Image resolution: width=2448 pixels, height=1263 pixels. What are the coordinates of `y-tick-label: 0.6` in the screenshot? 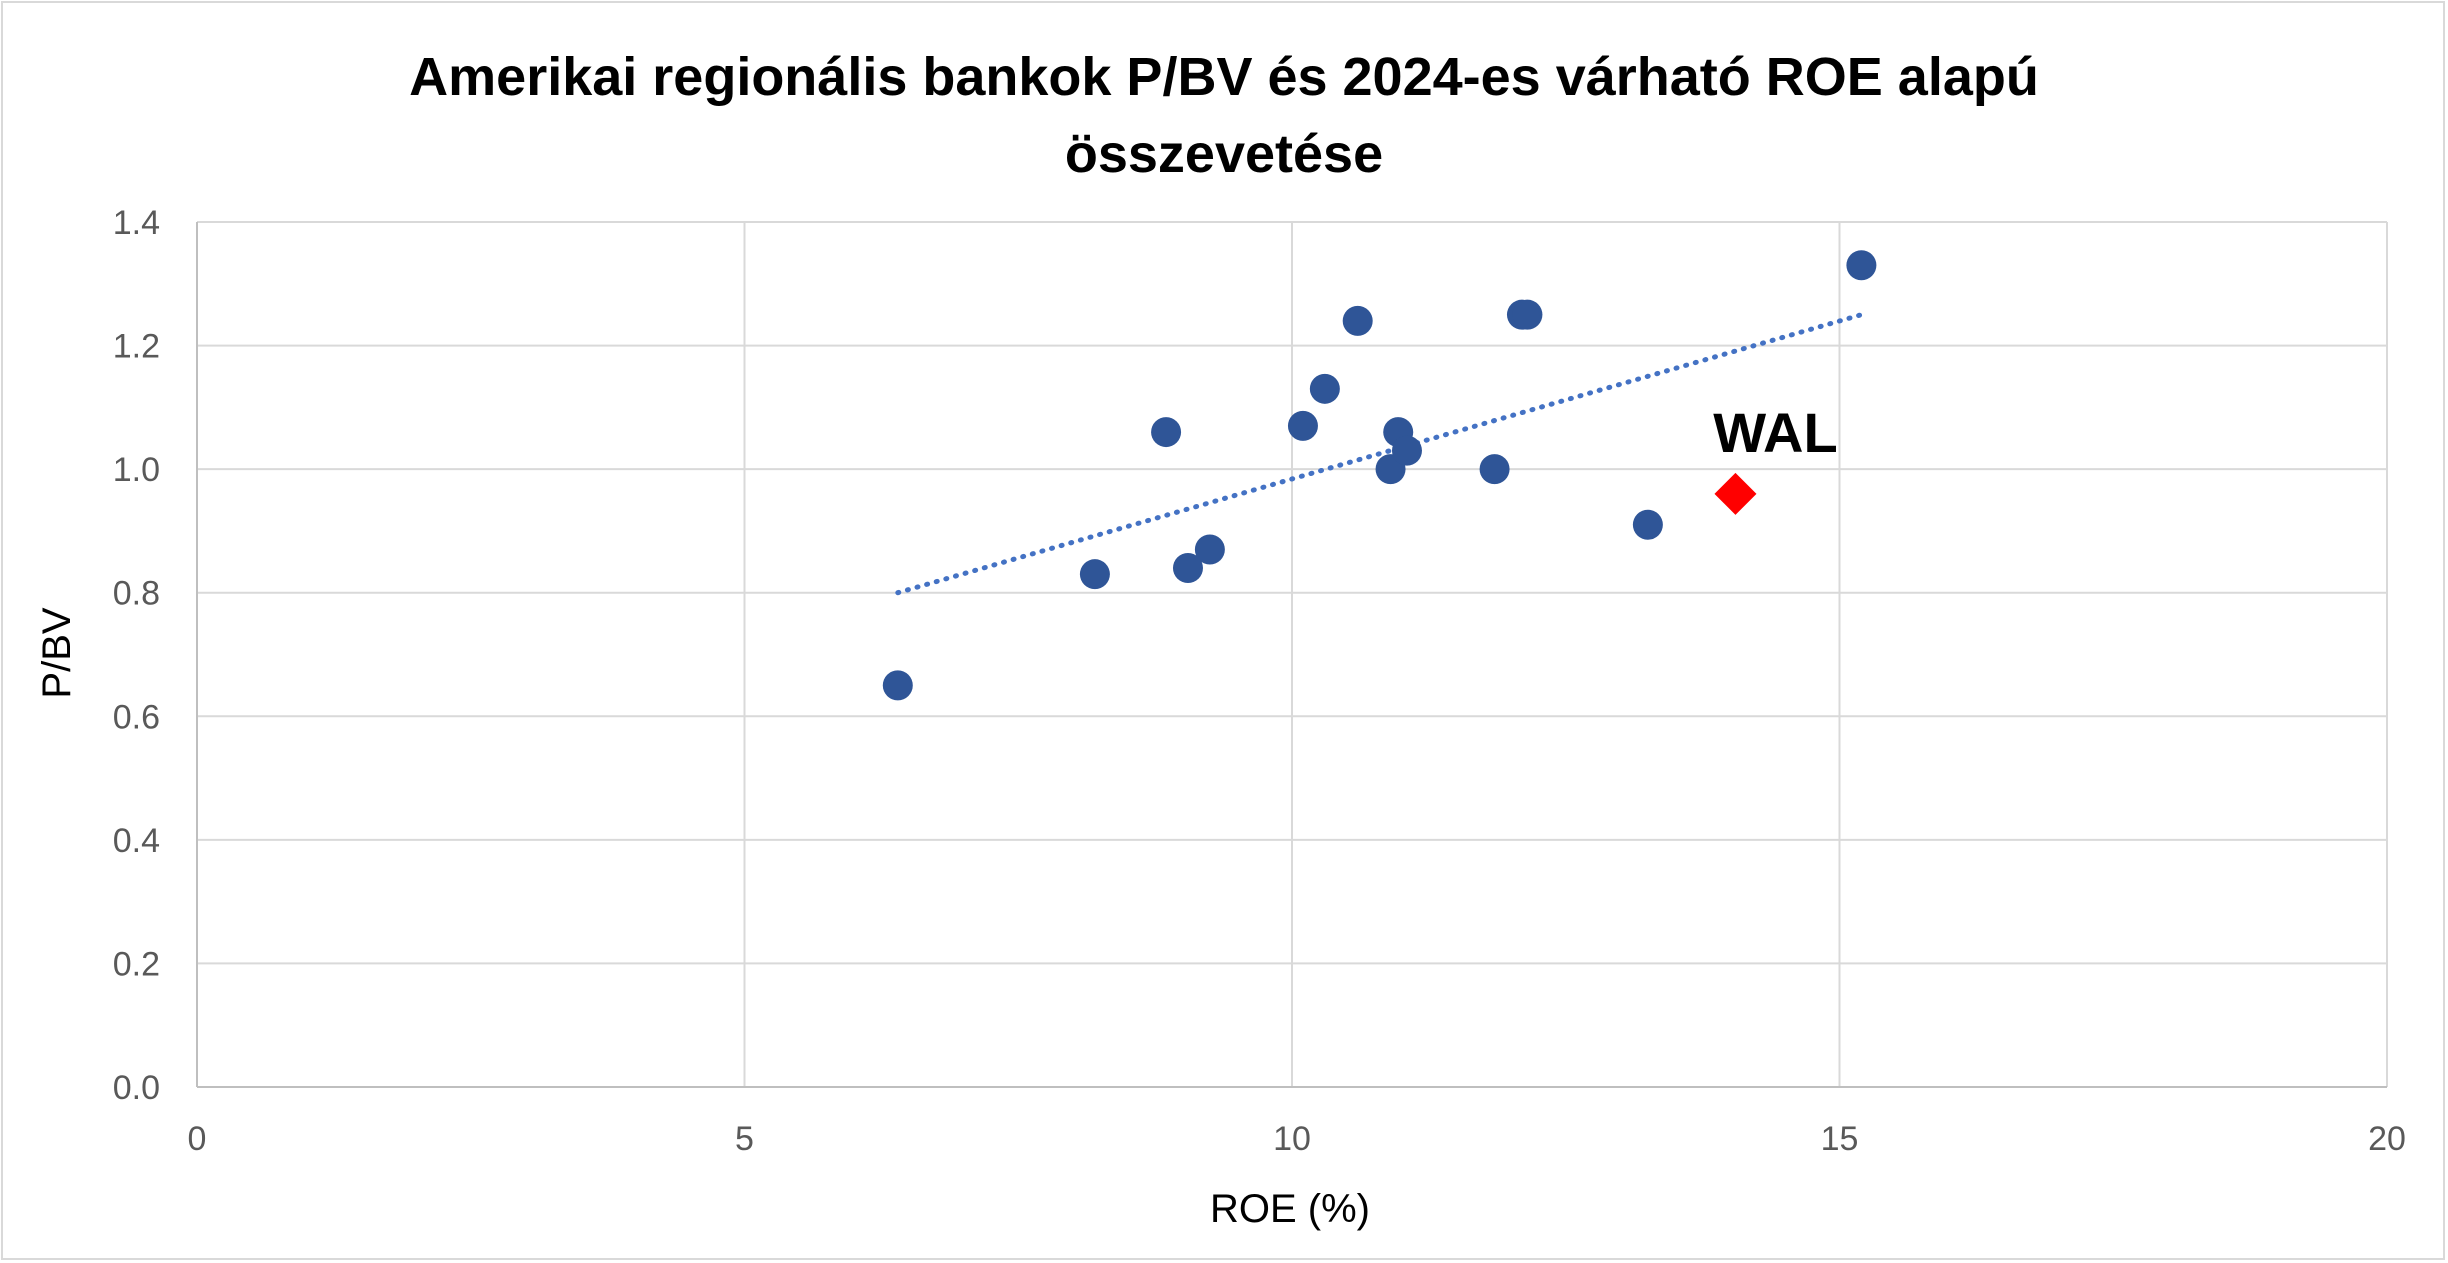 It's located at (136, 717).